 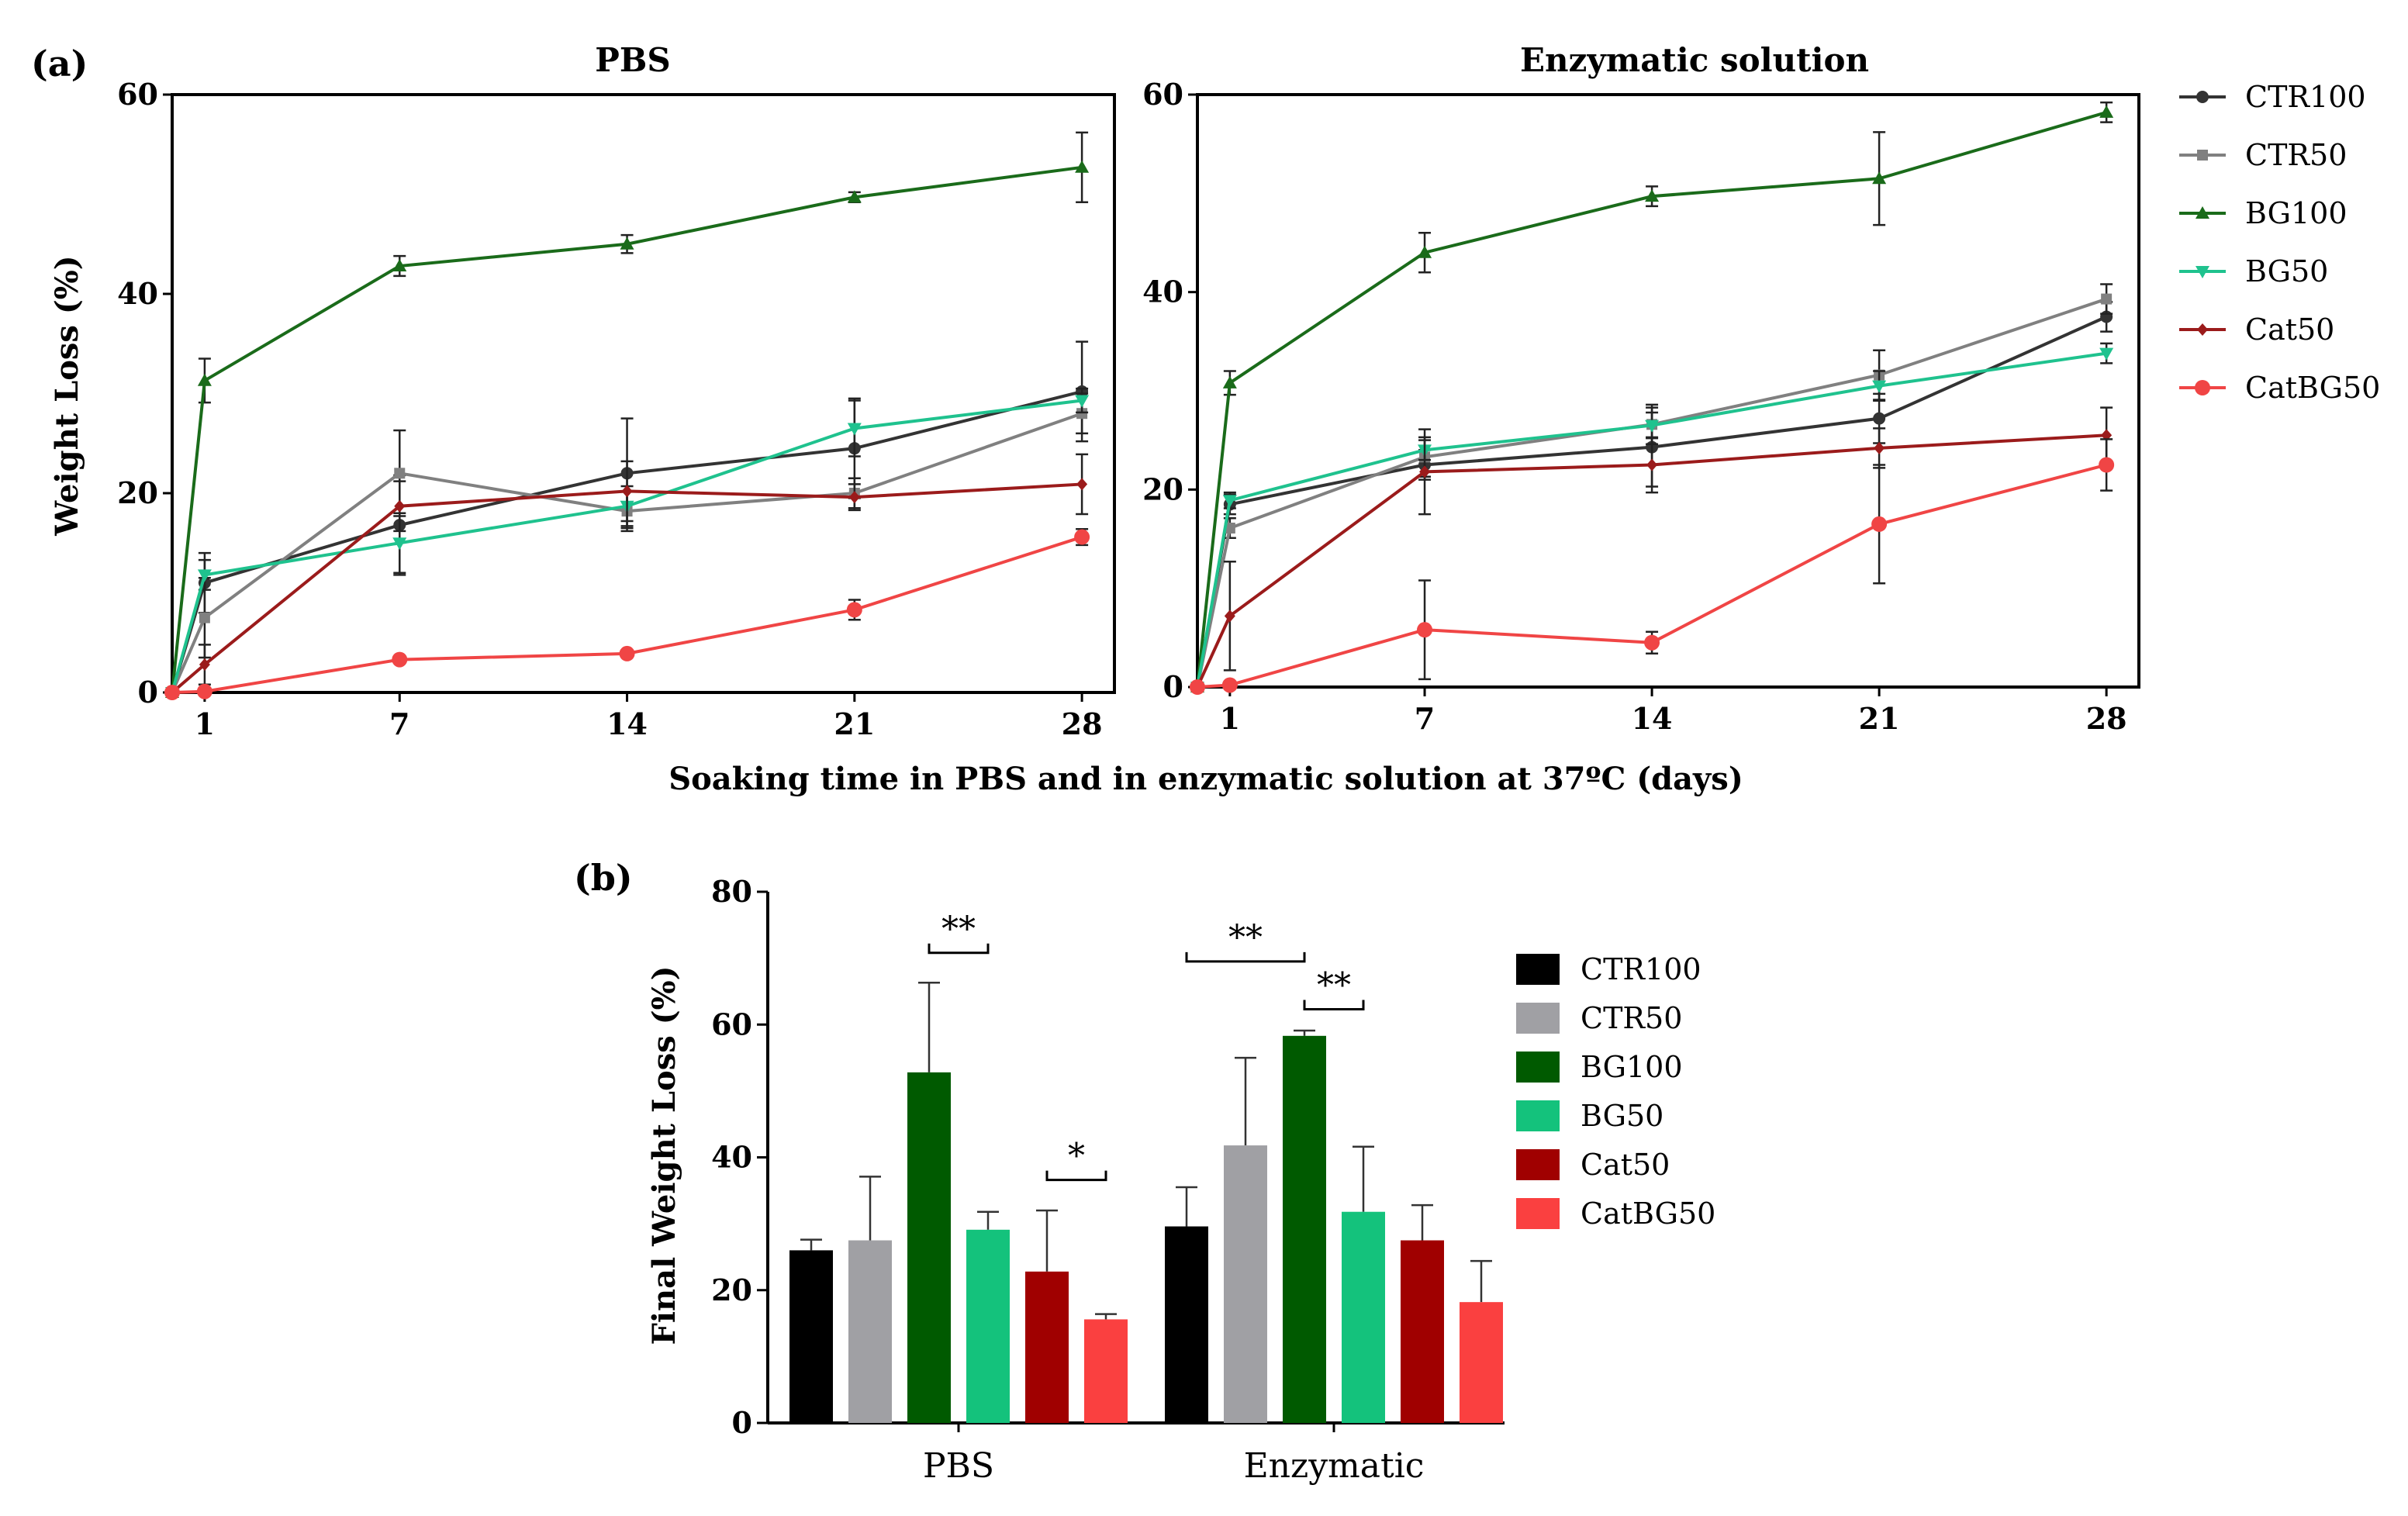 I want to click on bar-ctr50, so click(x=870, y=1331).